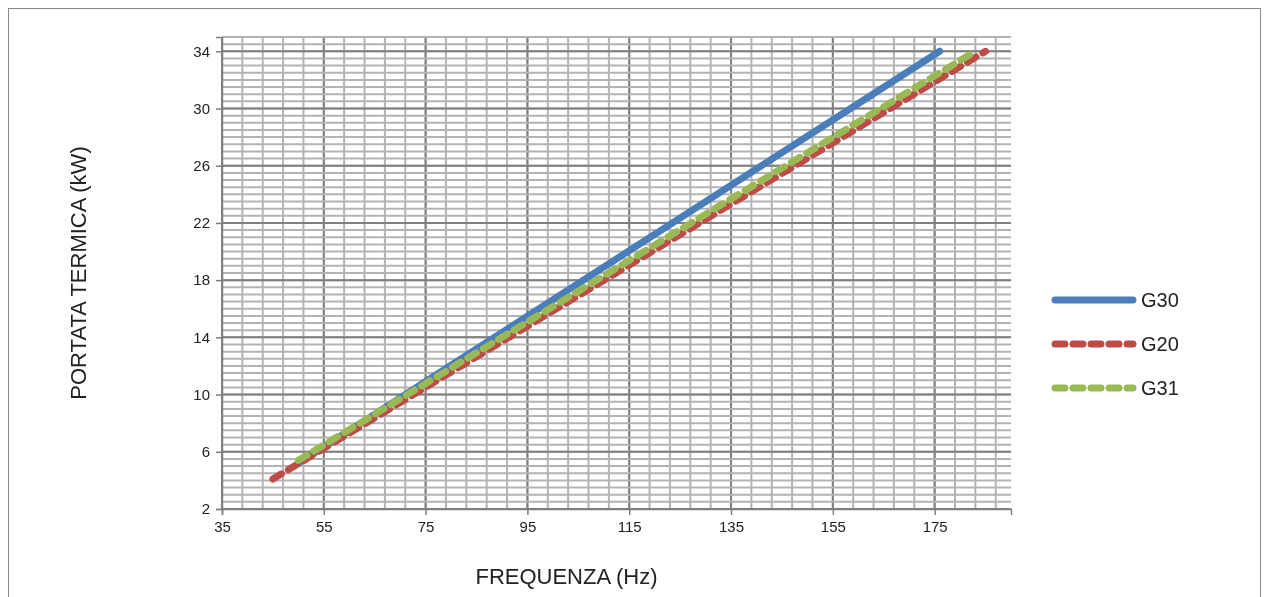 The image size is (1269, 597). What do you see at coordinates (205, 452) in the screenshot?
I see `y-tick-label: 6` at bounding box center [205, 452].